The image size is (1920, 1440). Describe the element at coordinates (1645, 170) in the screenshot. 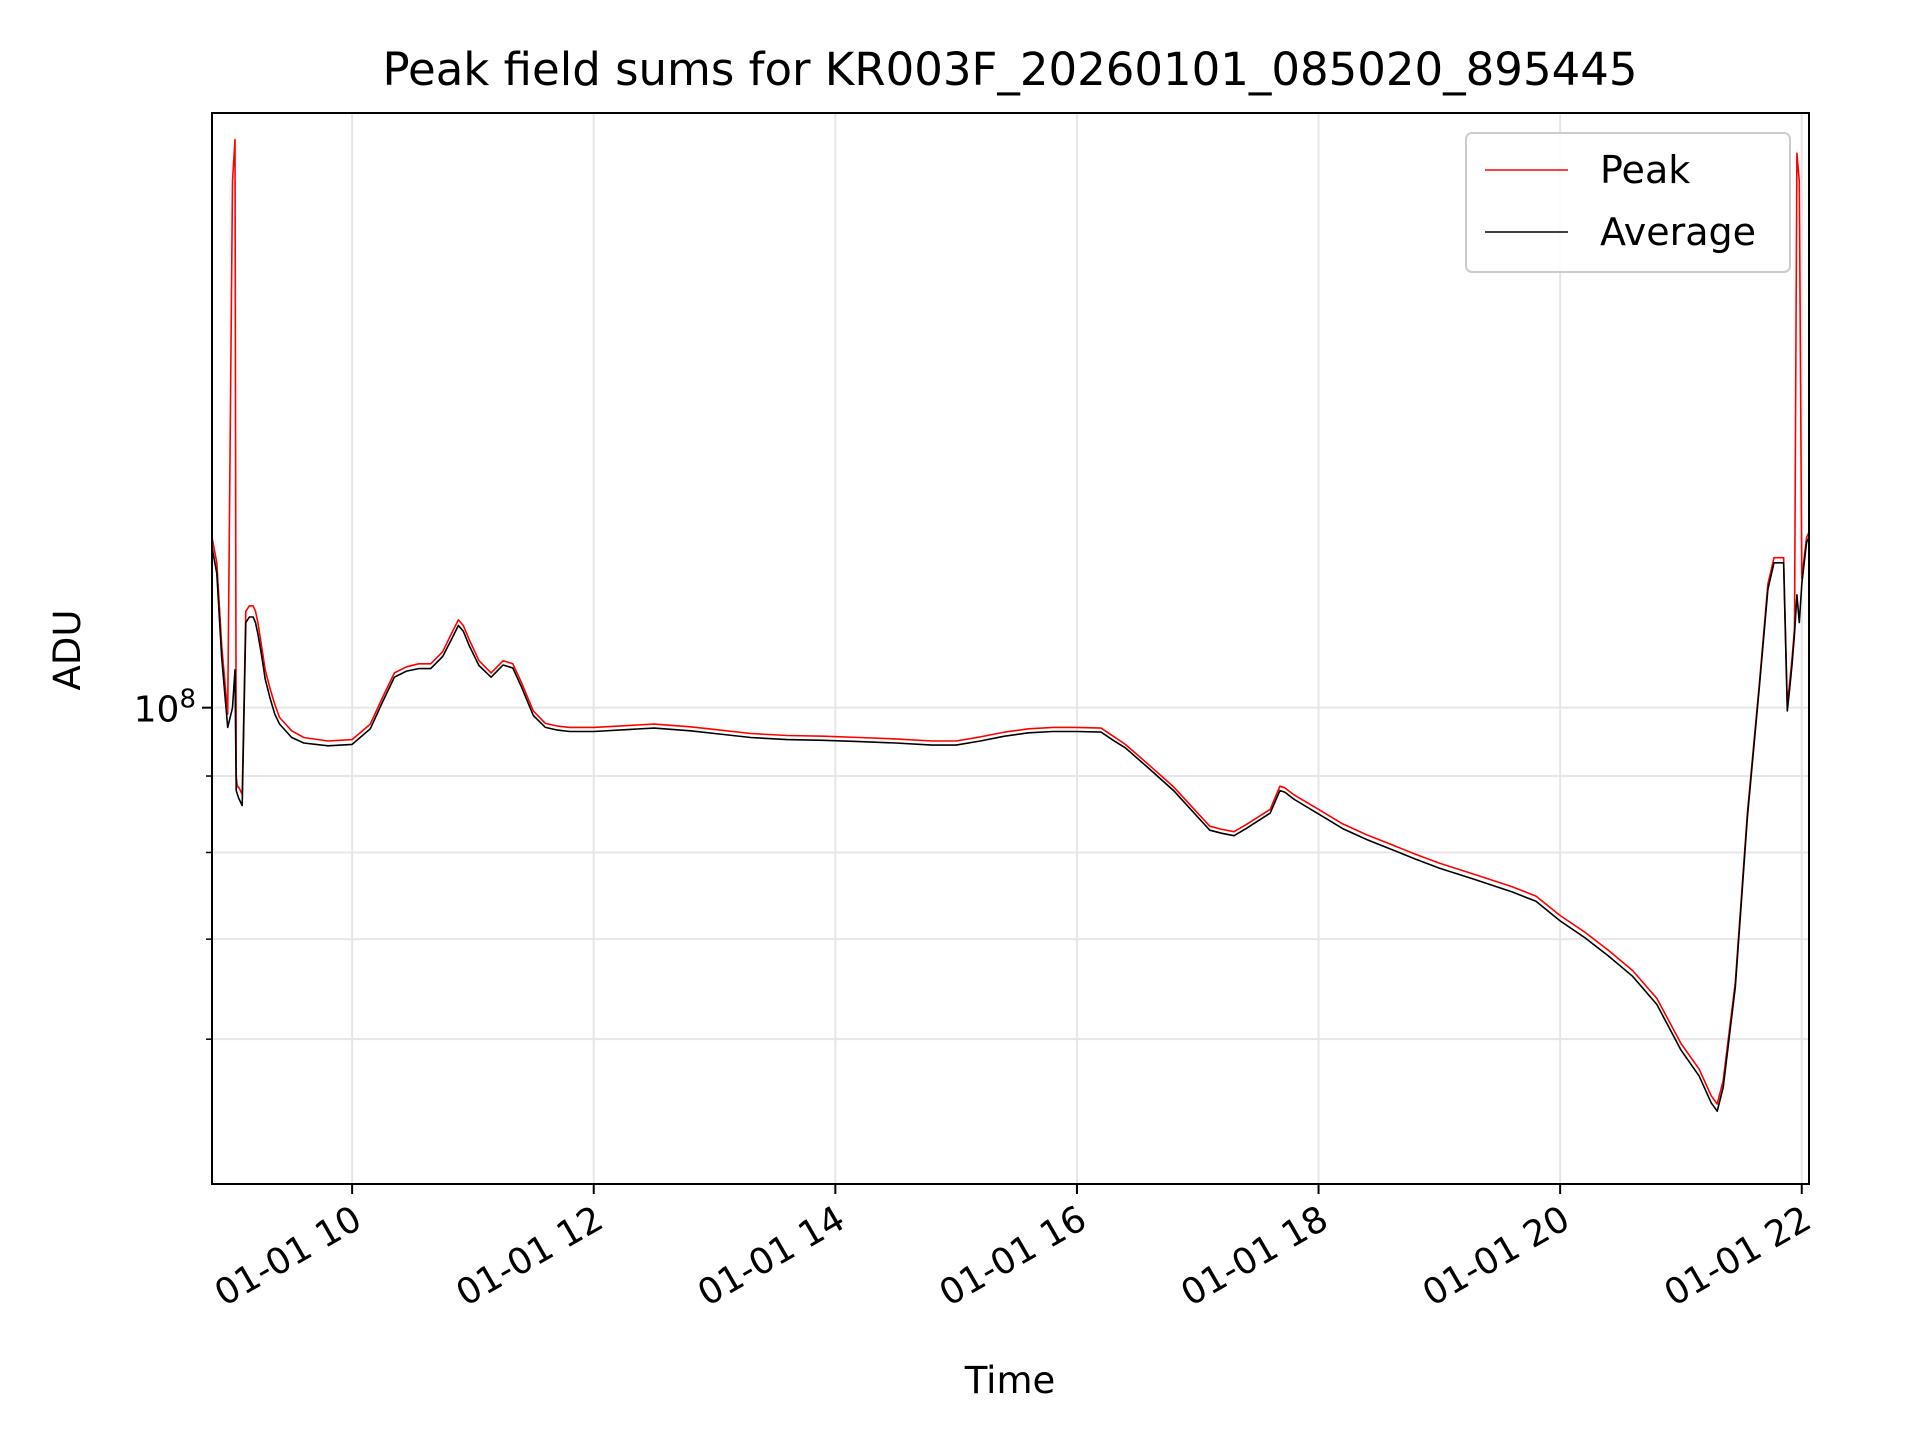

I see `legend-label-peak: Peak` at that location.